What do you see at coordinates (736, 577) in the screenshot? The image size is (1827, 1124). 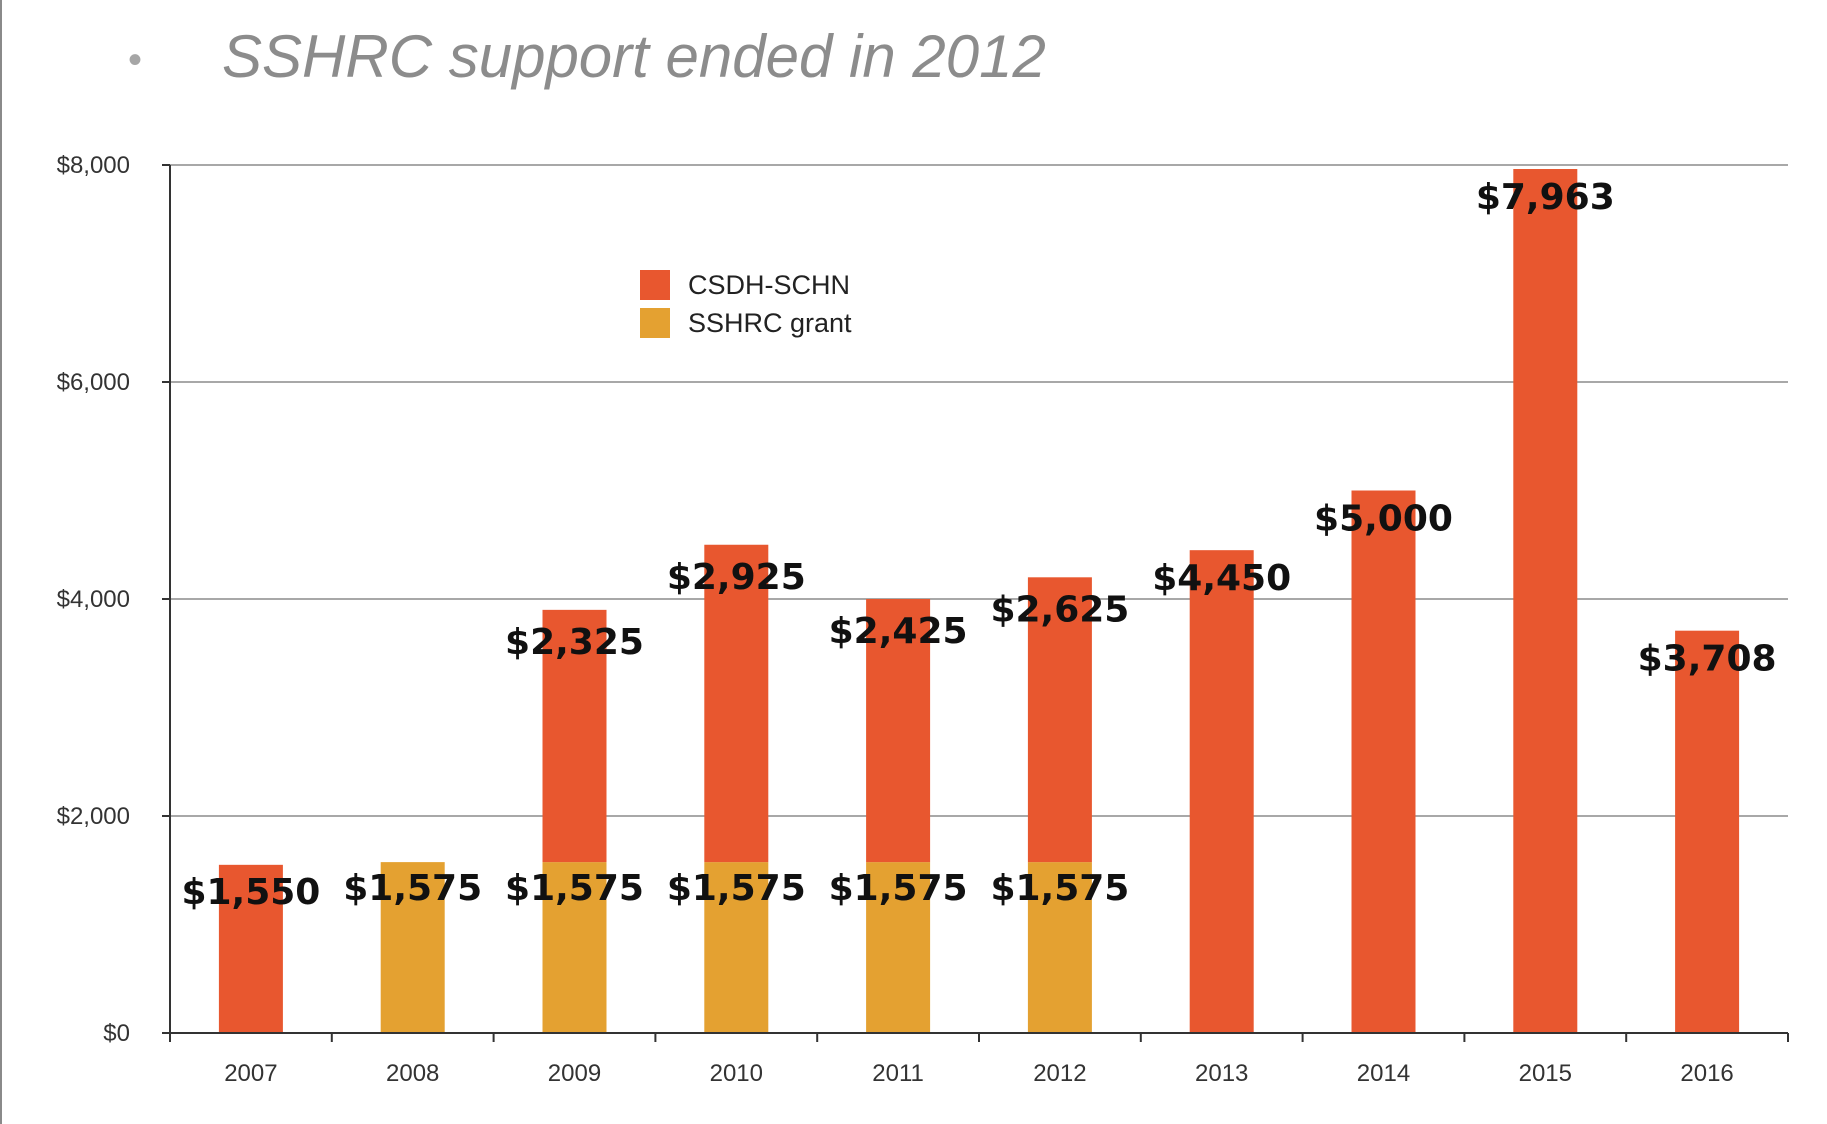 I see `data-label-csdh: $2,925` at bounding box center [736, 577].